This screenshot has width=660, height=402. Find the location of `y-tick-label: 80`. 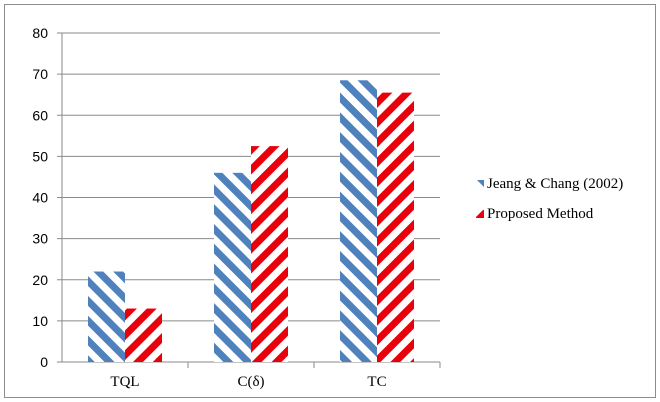

y-tick-label: 80 is located at coordinates (40, 33).